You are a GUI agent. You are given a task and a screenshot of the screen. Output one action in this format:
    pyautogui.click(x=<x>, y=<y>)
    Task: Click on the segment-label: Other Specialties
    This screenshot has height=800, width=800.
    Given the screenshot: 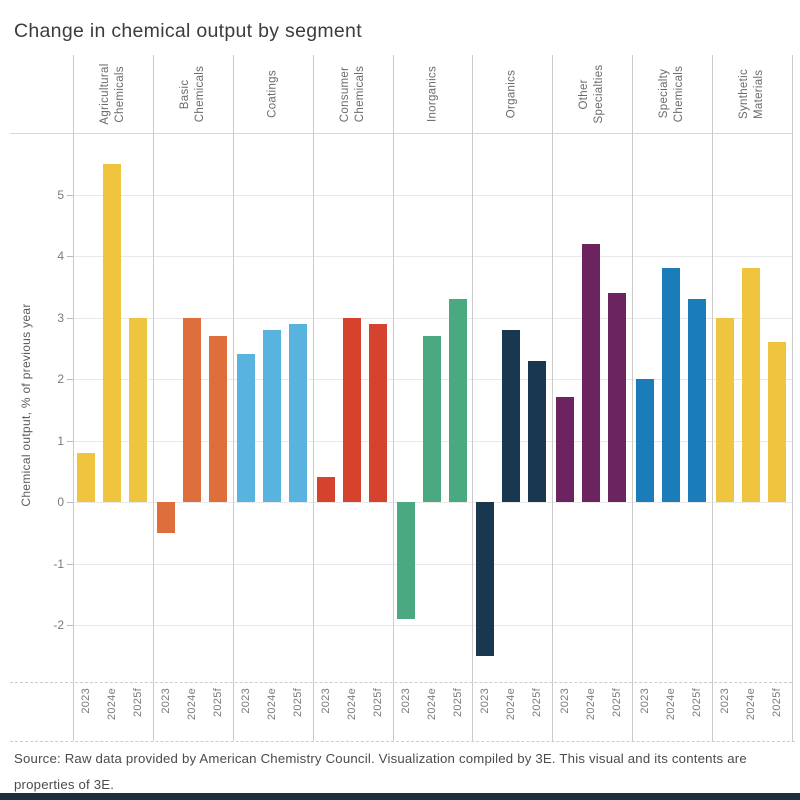 What is the action you would take?
    pyautogui.click(x=592, y=94)
    